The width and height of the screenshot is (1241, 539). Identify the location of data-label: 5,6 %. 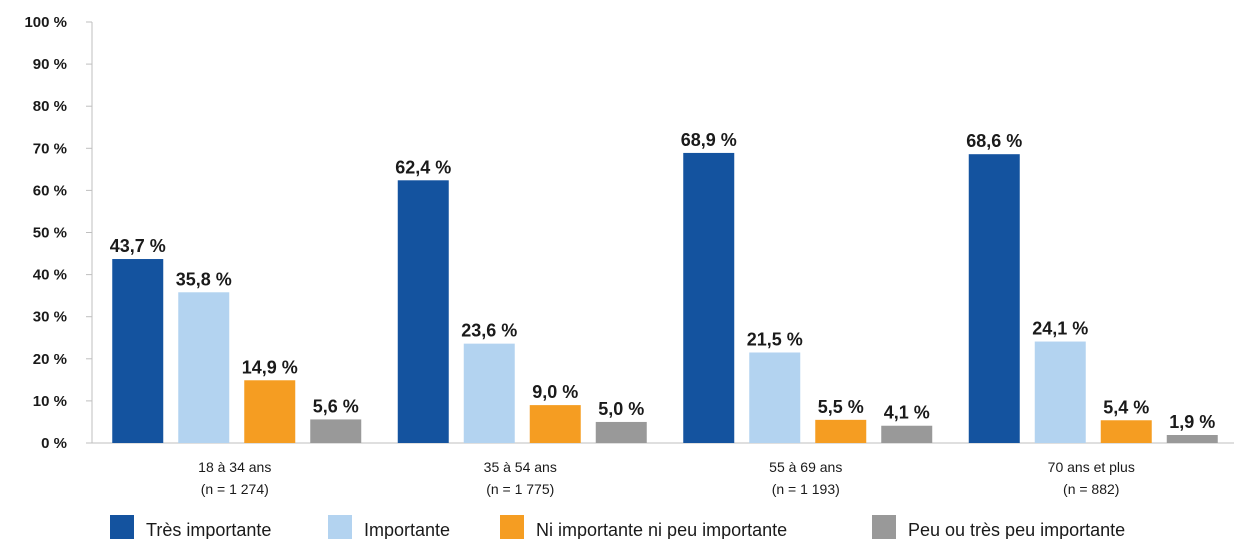
(336, 406).